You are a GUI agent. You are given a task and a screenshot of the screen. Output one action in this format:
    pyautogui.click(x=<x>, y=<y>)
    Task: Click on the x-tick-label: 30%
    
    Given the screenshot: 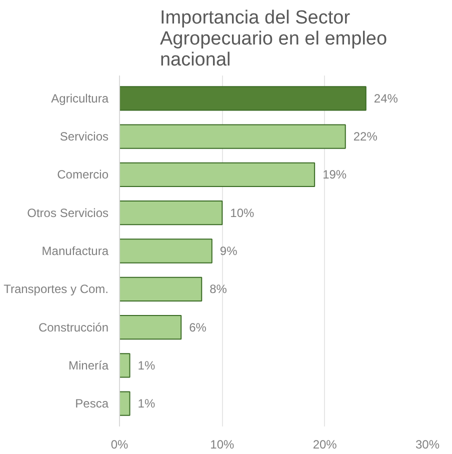 What is the action you would take?
    pyautogui.click(x=427, y=445)
    